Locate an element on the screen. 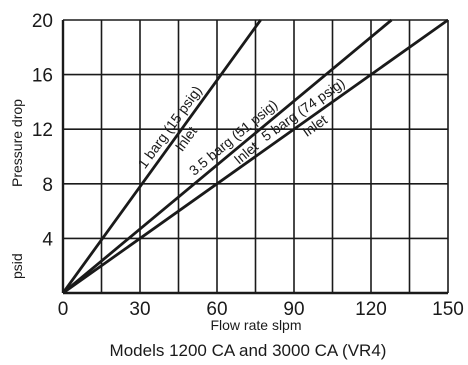  y-tick-label: 16 is located at coordinates (42, 76).